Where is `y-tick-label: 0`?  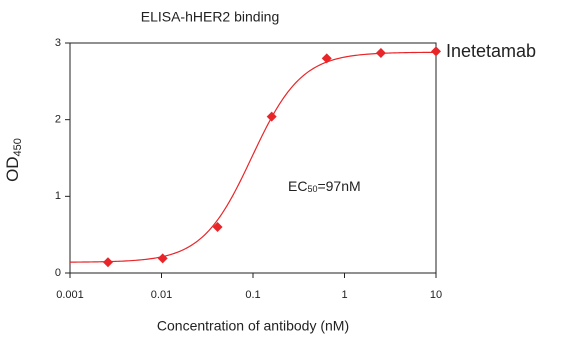
y-tick-label: 0 is located at coordinates (58, 273).